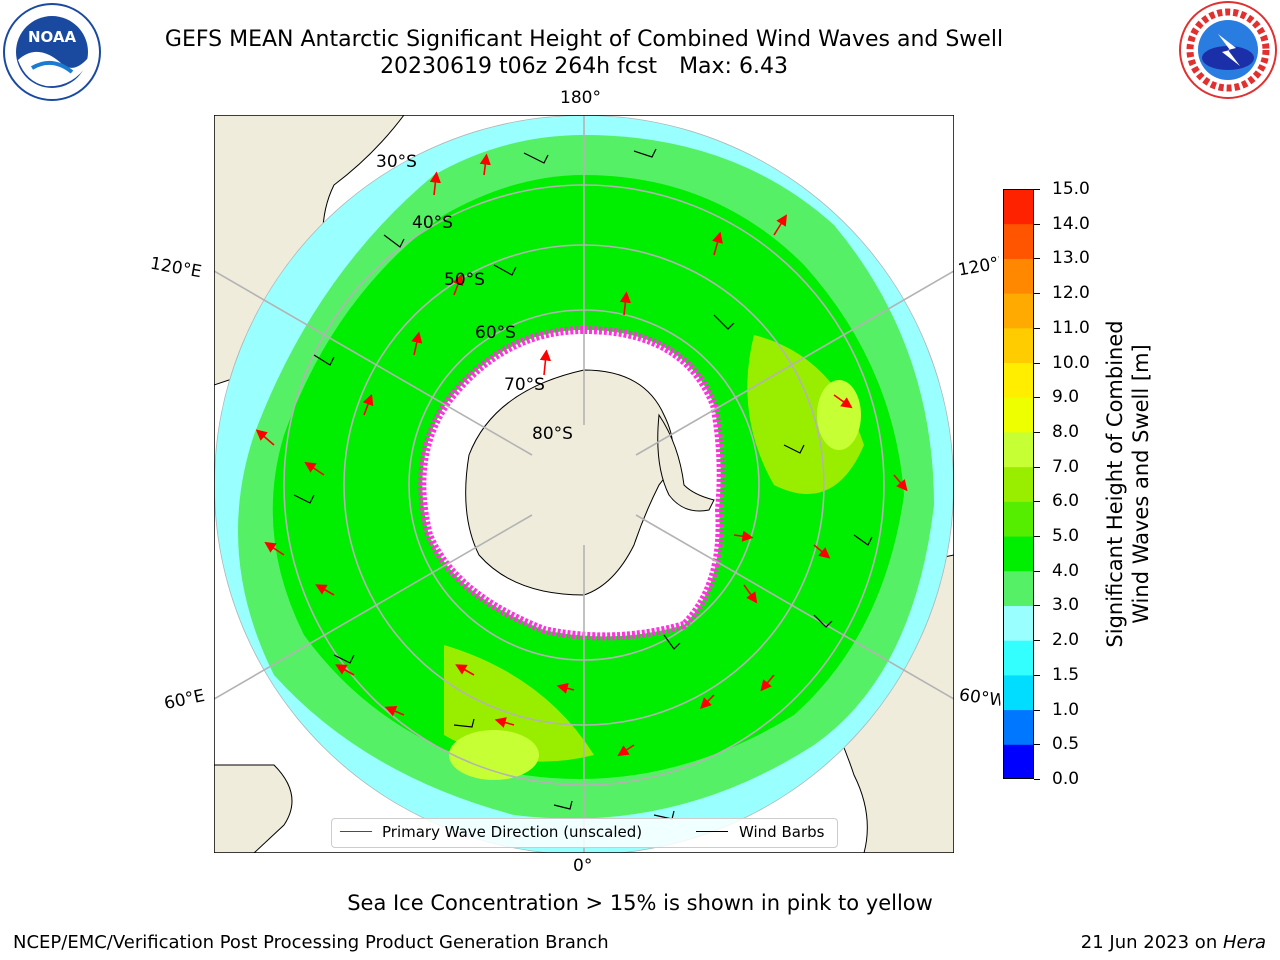  What do you see at coordinates (52, 37) in the screenshot?
I see `noaa-logo-text: NOAA` at bounding box center [52, 37].